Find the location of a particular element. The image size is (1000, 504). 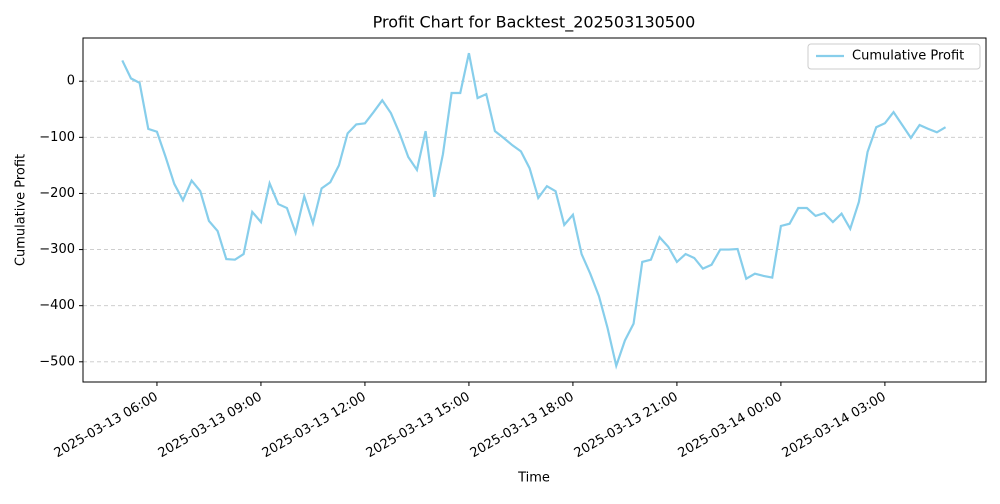

y-tick-label: −500 is located at coordinates (57, 361).